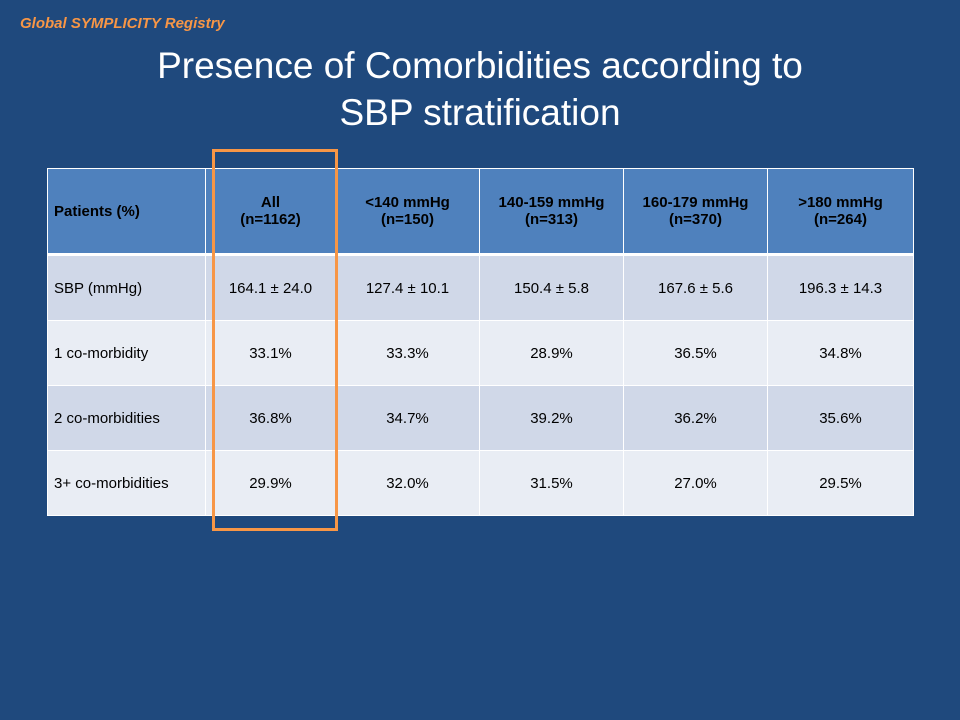 The image size is (960, 720). What do you see at coordinates (551, 219) in the screenshot?
I see `header-n: (n=313)` at bounding box center [551, 219].